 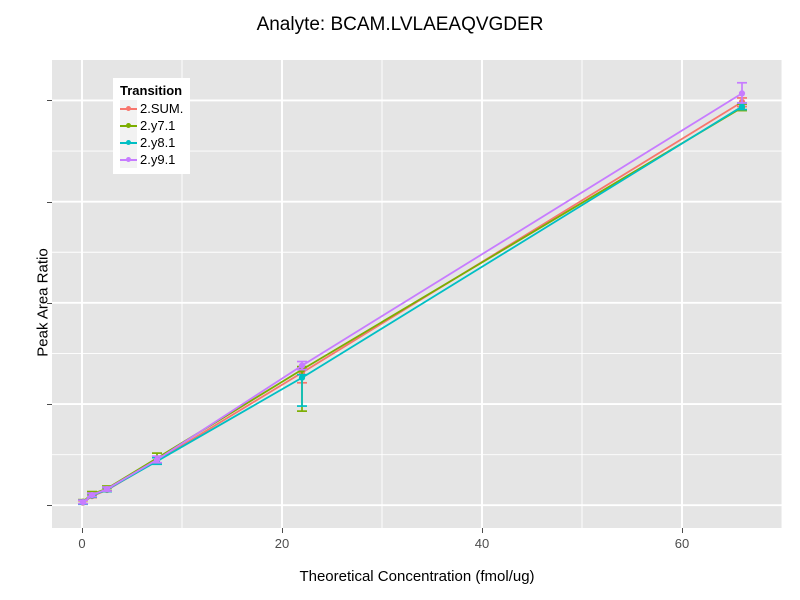 I want to click on page-title: Analyte: BCAM.LVLAEAQVGDER, so click(x=400, y=24).